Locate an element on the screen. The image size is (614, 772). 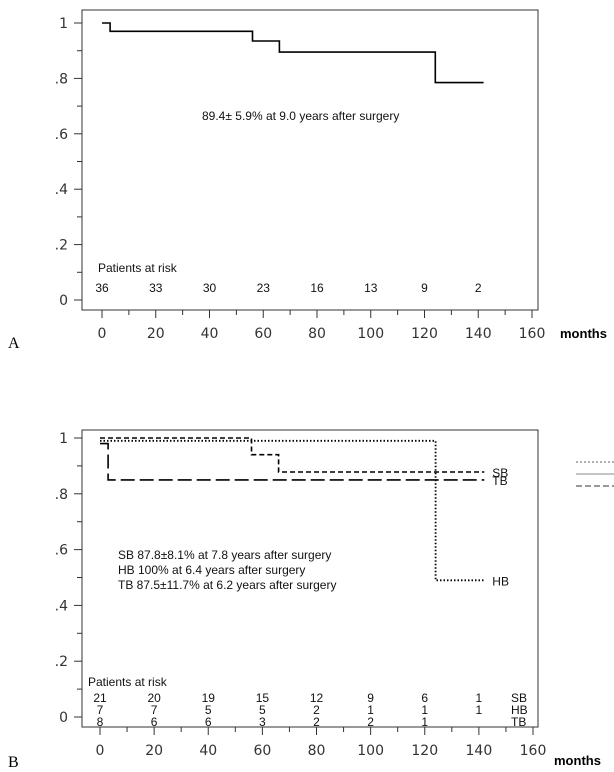
panel-a-annotation: 89.4± 5.9% at 9.0 years after surgery is located at coordinates (300, 116).